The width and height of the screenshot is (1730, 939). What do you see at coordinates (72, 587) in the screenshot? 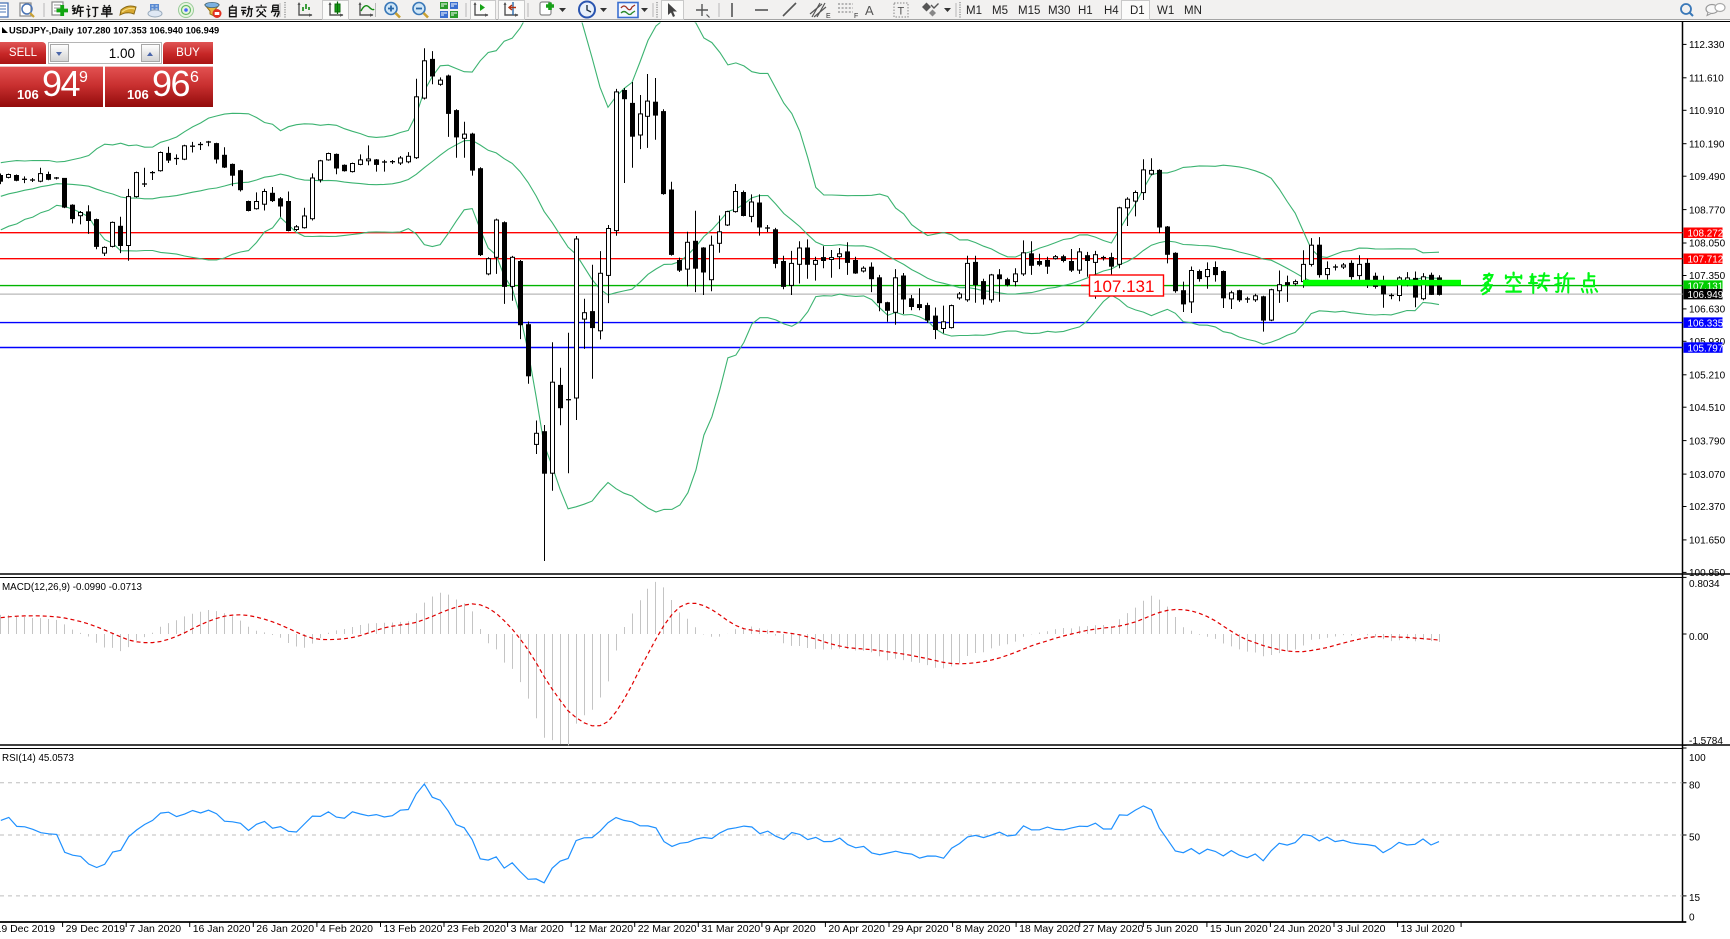
I see `svg-text: MACD(12,26,9) -0.0990 -0.0713` at bounding box center [72, 587].